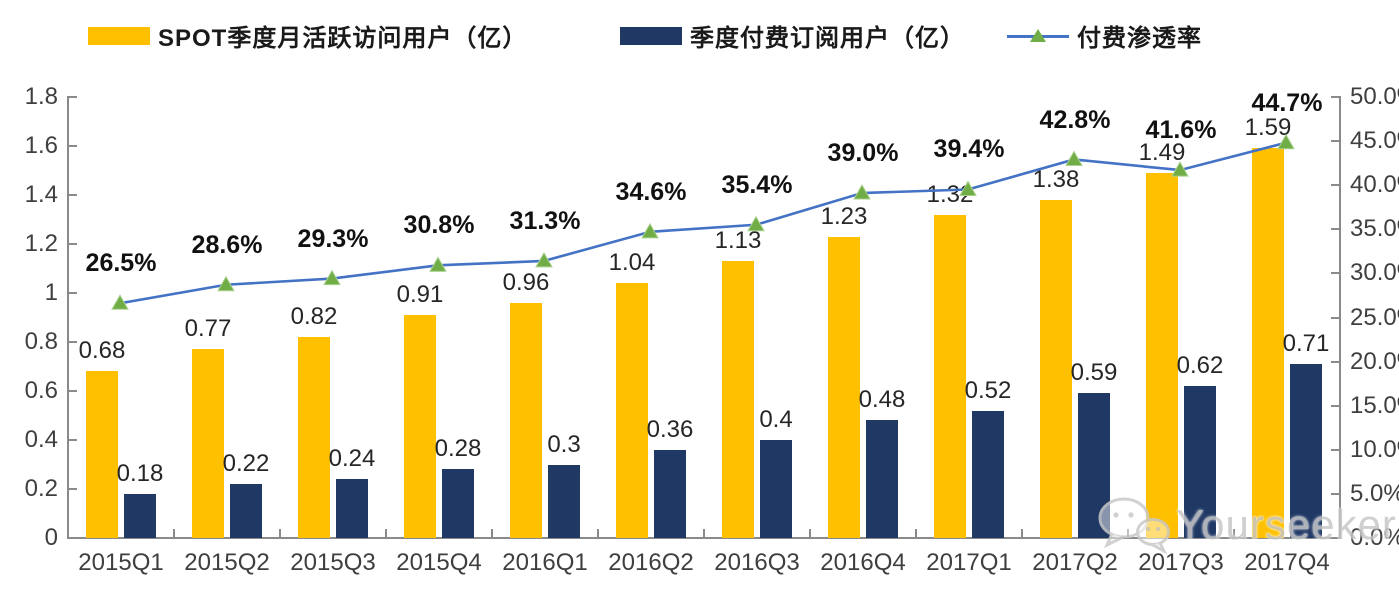 This screenshot has height=596, width=1399. I want to click on penetration-legend-marker, so click(1038, 36).